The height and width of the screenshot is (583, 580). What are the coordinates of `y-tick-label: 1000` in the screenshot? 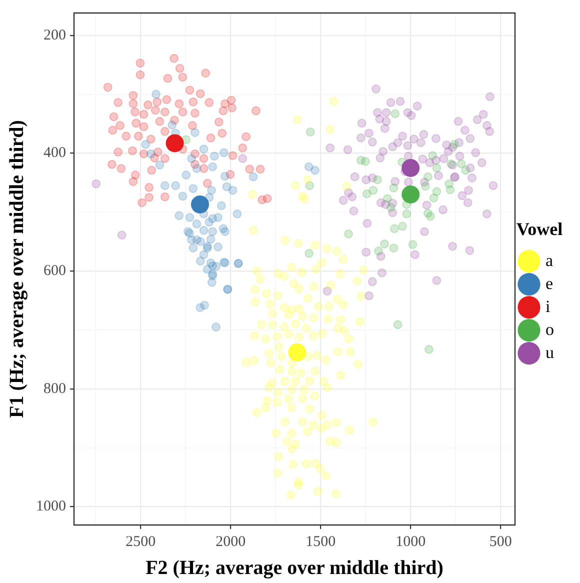 It's located at (51, 506).